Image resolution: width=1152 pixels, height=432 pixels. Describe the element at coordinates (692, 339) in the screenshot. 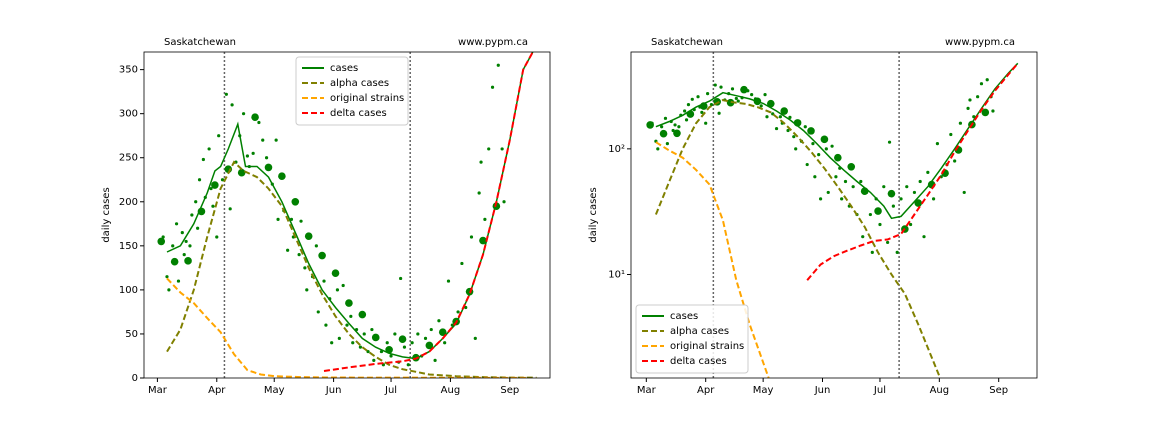

I see `legend-box` at that location.